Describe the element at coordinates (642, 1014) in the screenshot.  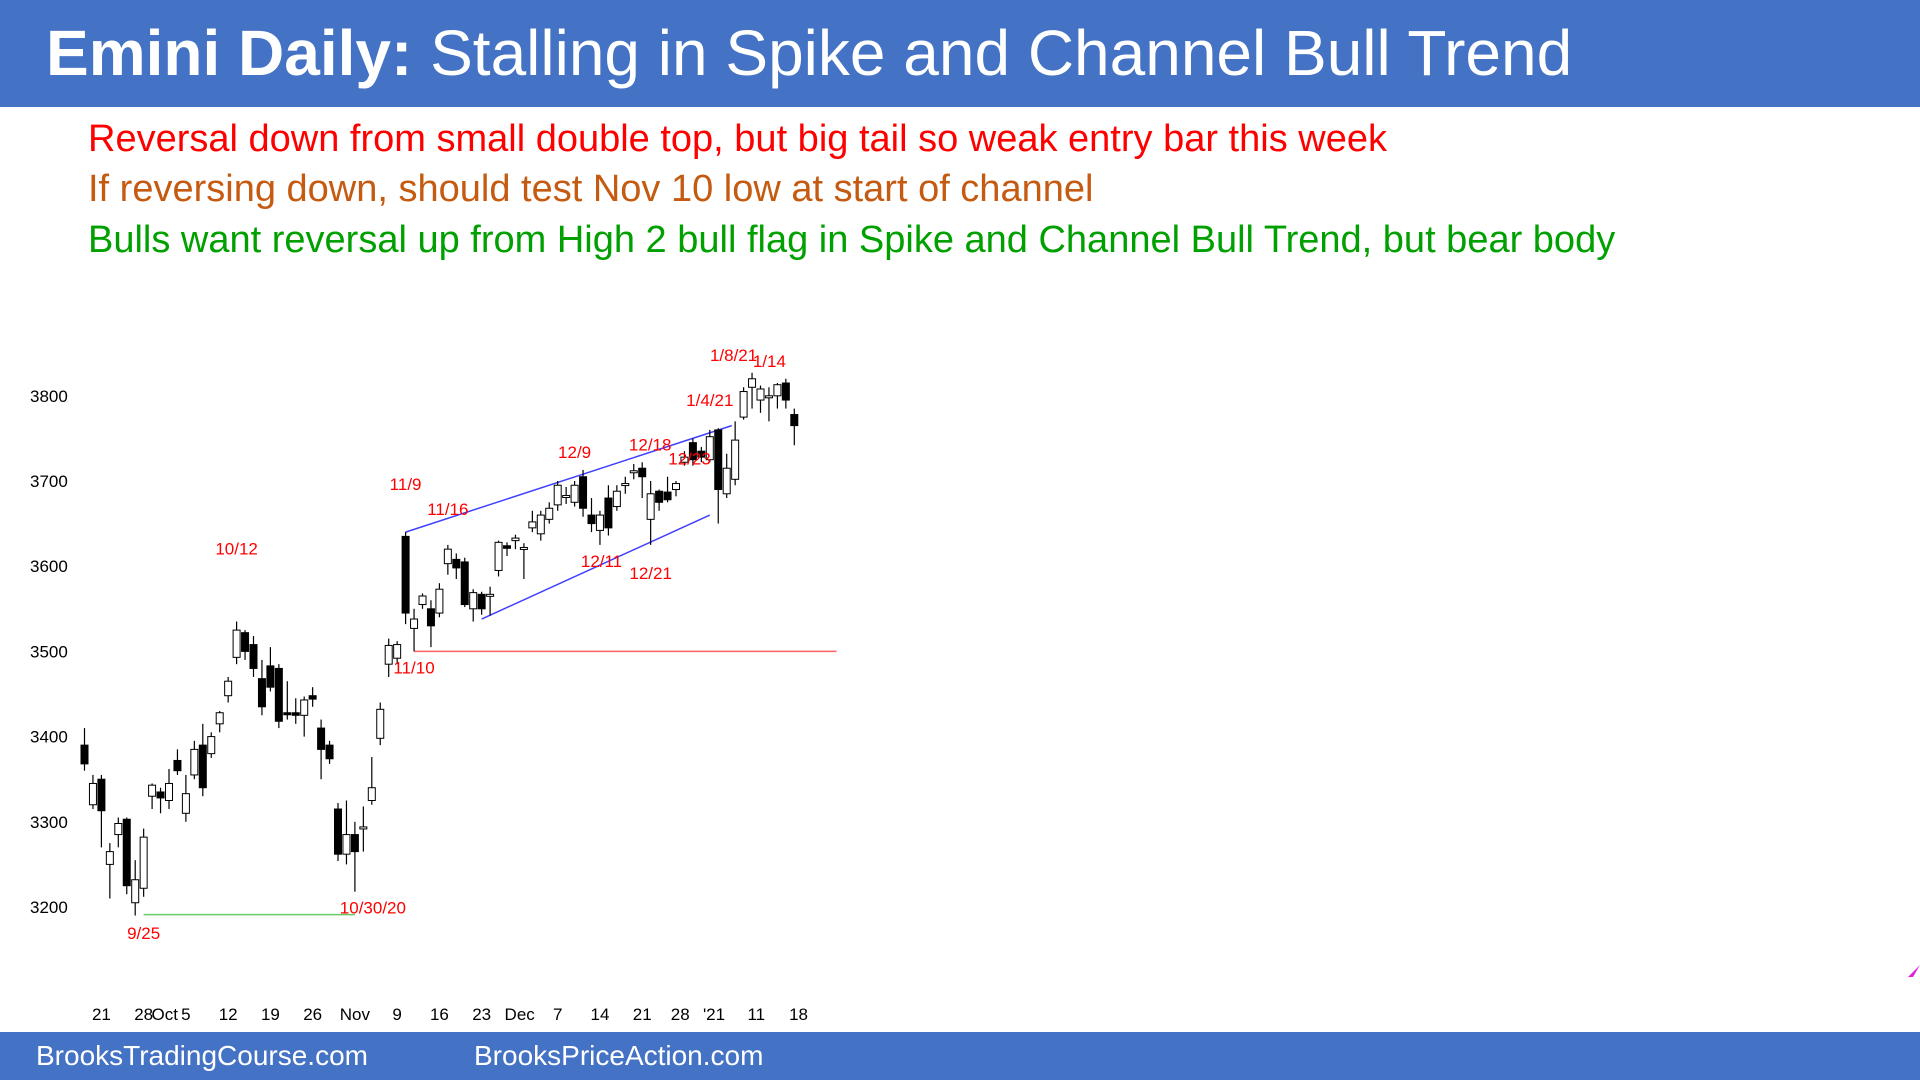
I see `x-tick-label: 21` at that location.